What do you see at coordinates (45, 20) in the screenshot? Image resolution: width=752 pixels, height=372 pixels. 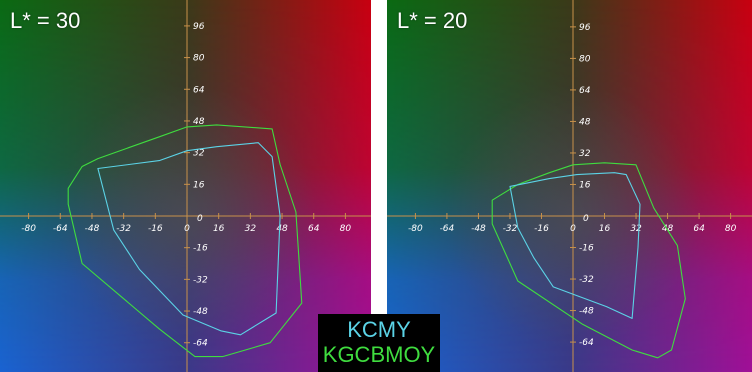 I see `chart-title-l30: L* = 30` at bounding box center [45, 20].